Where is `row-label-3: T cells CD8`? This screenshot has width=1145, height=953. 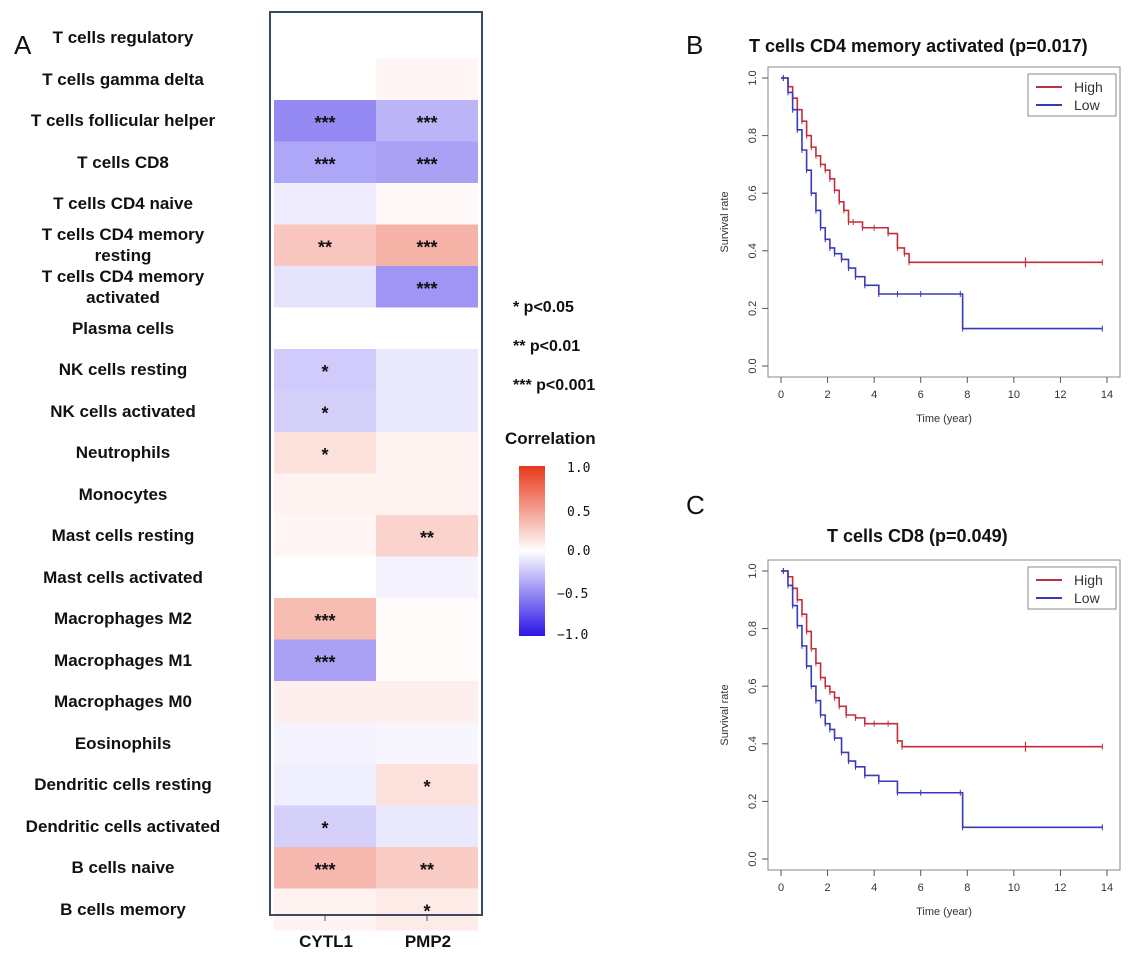
row-label-3: T cells CD8 is located at coordinates (123, 162).